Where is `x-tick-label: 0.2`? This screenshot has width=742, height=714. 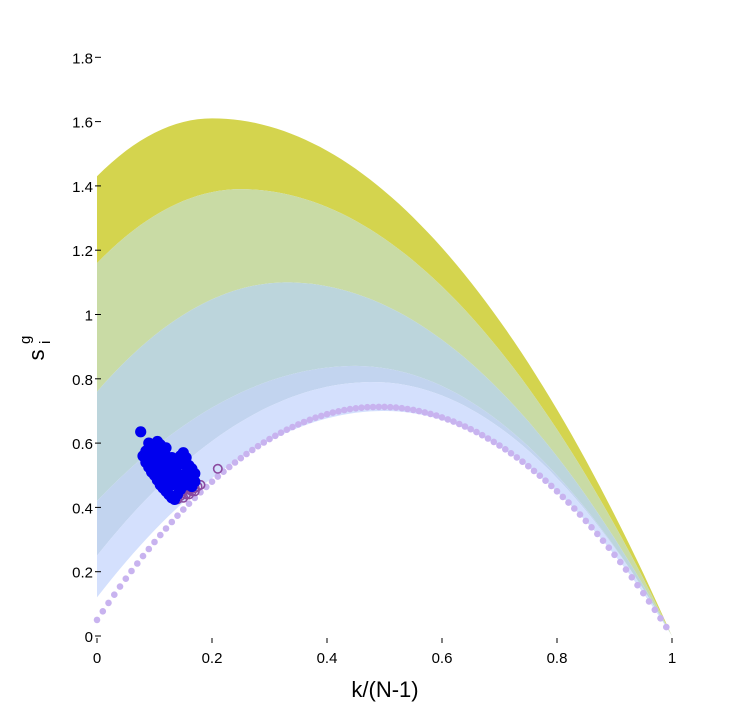
x-tick-label: 0.2 is located at coordinates (212, 658).